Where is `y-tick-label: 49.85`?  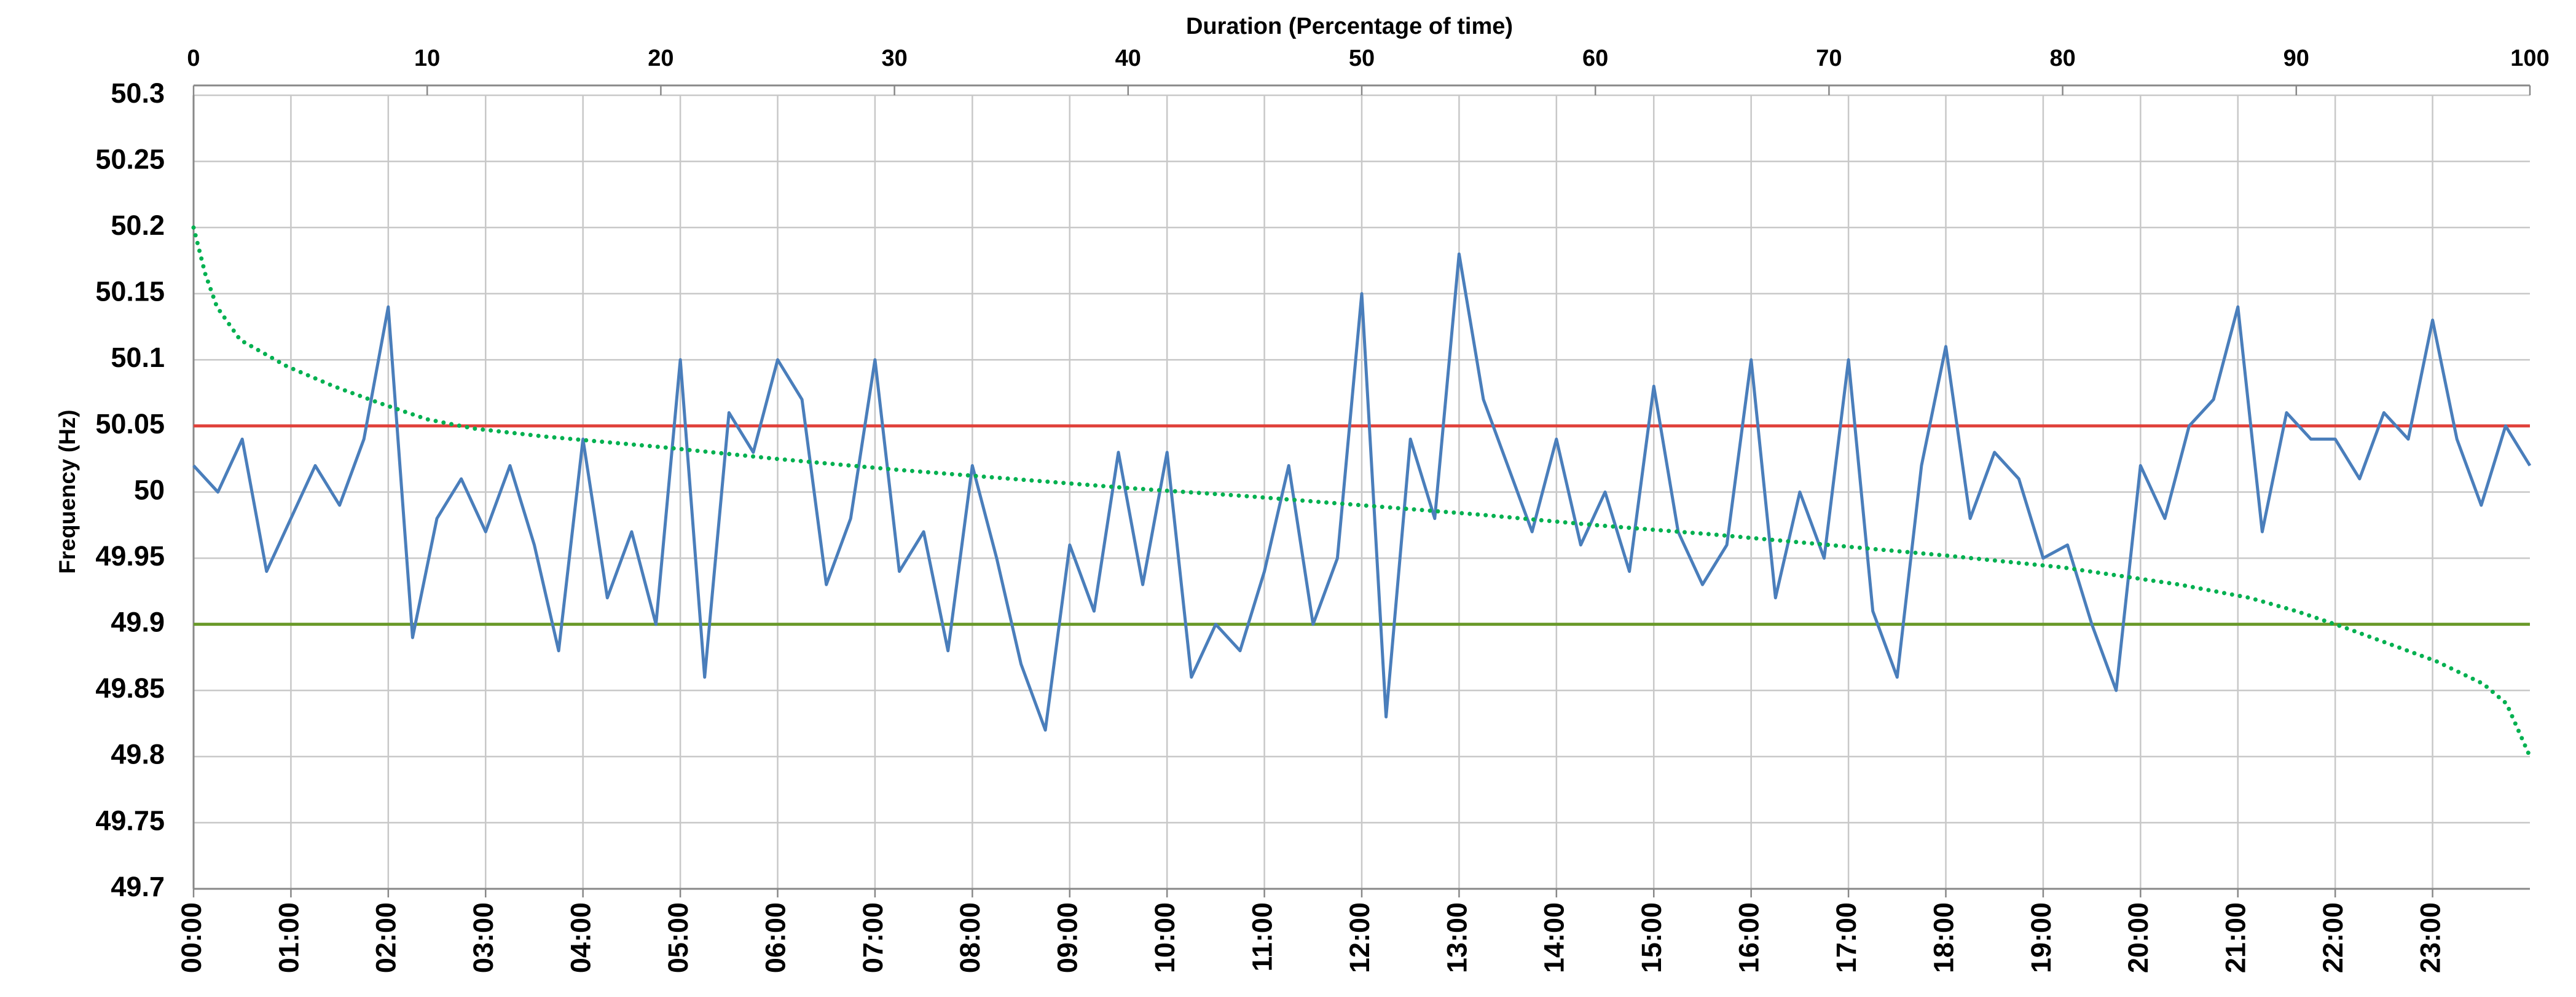 y-tick-label: 49.85 is located at coordinates (130, 688).